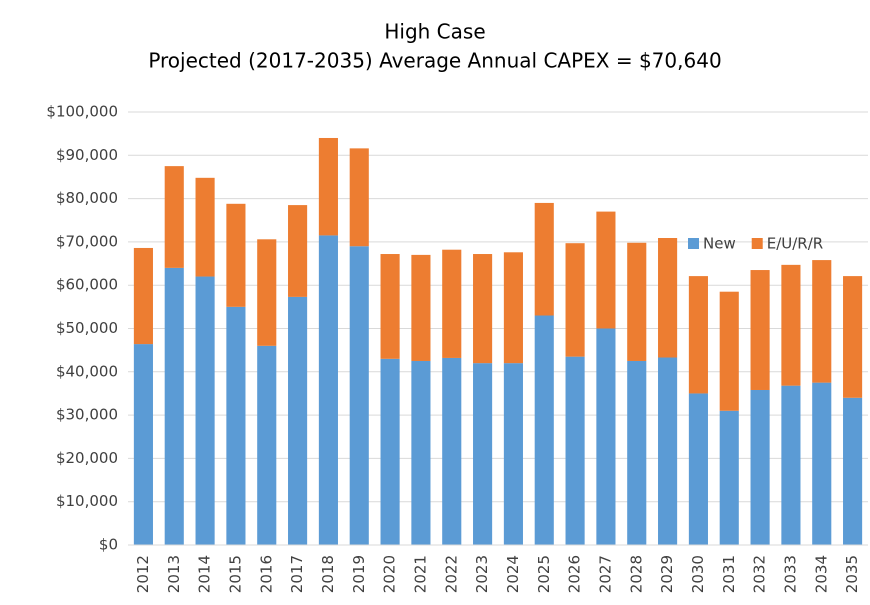 This screenshot has width=870, height=605. I want to click on y-tick-label: $20,000, so click(87, 458).